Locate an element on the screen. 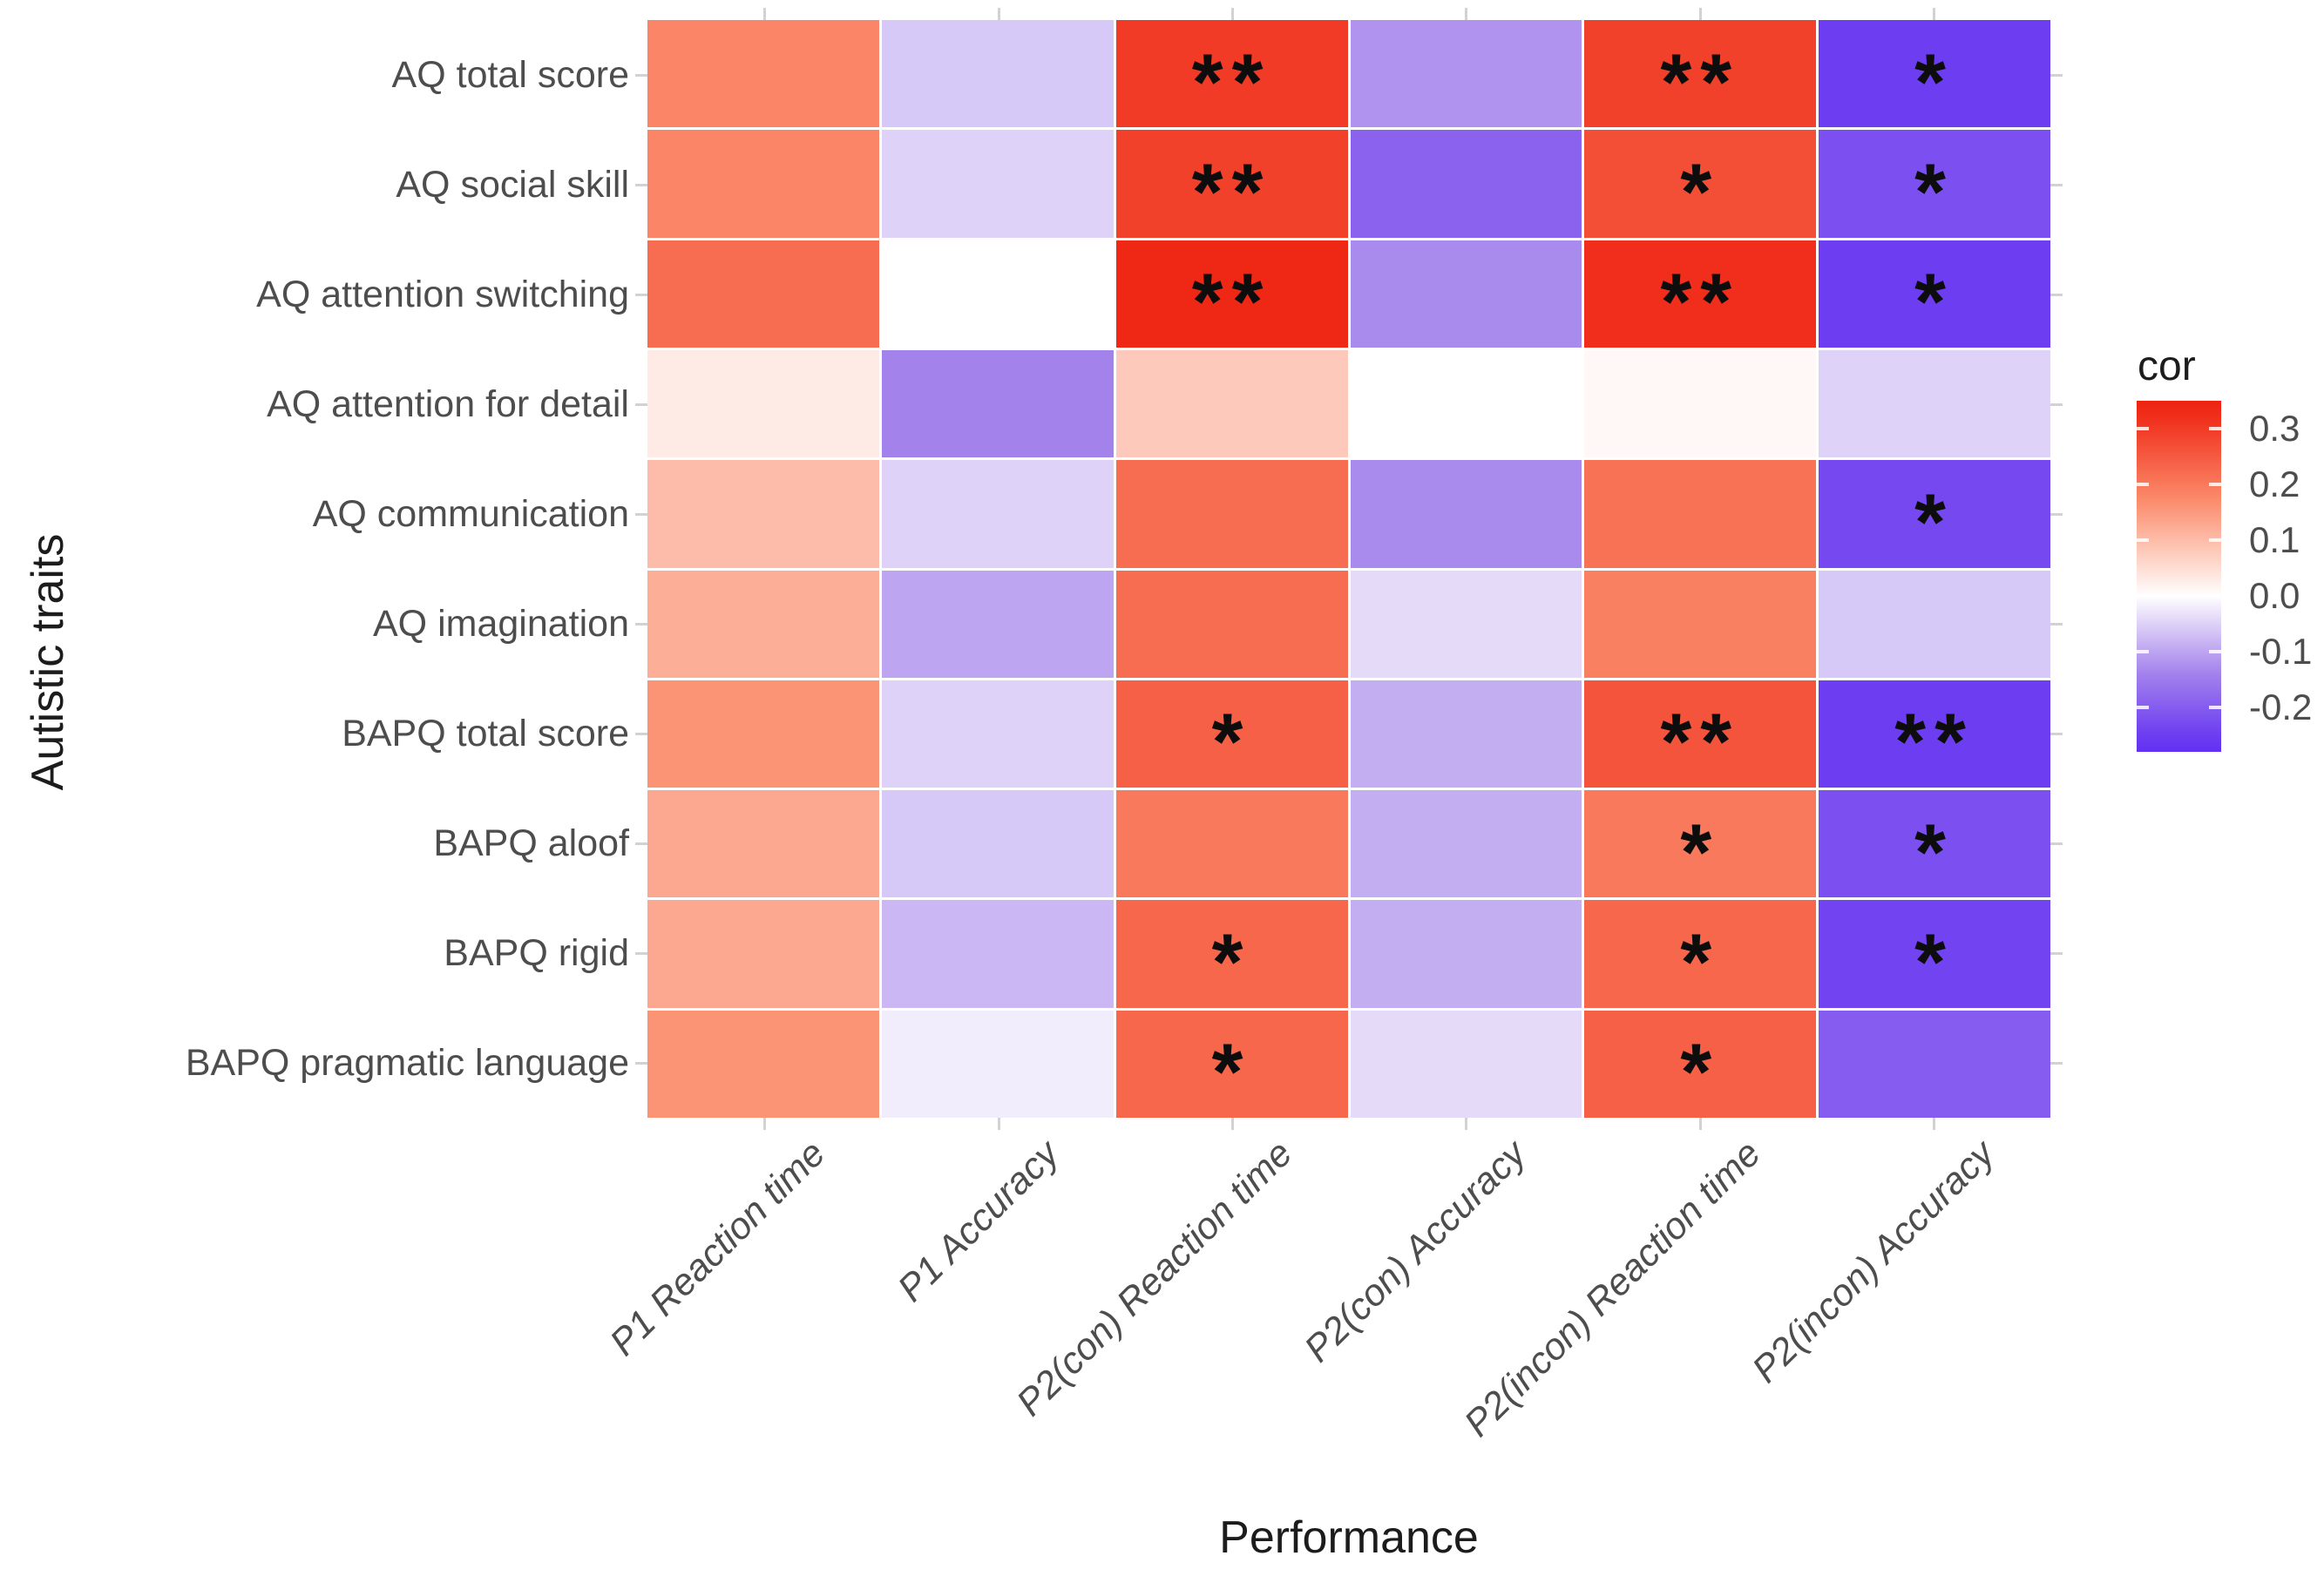  y-tick-label: BAPQ pragmatic language is located at coordinates (407, 1063).